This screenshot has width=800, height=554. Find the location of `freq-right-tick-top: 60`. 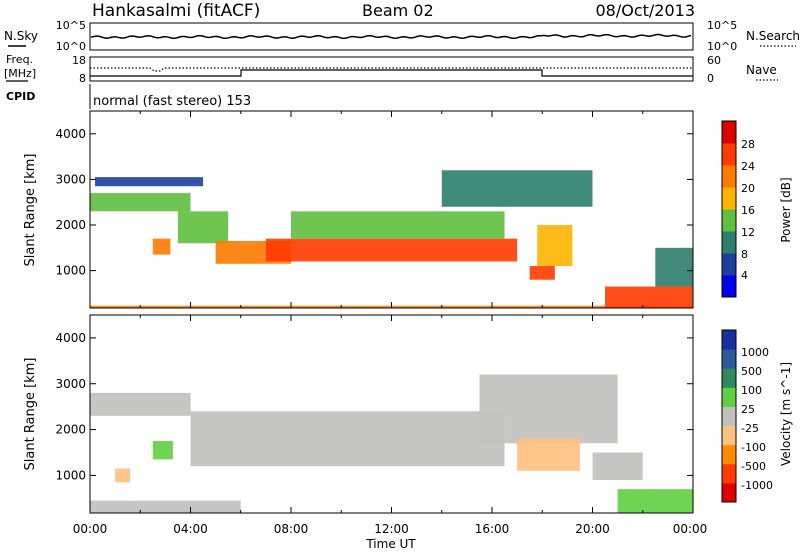

freq-right-tick-top: 60 is located at coordinates (714, 60).